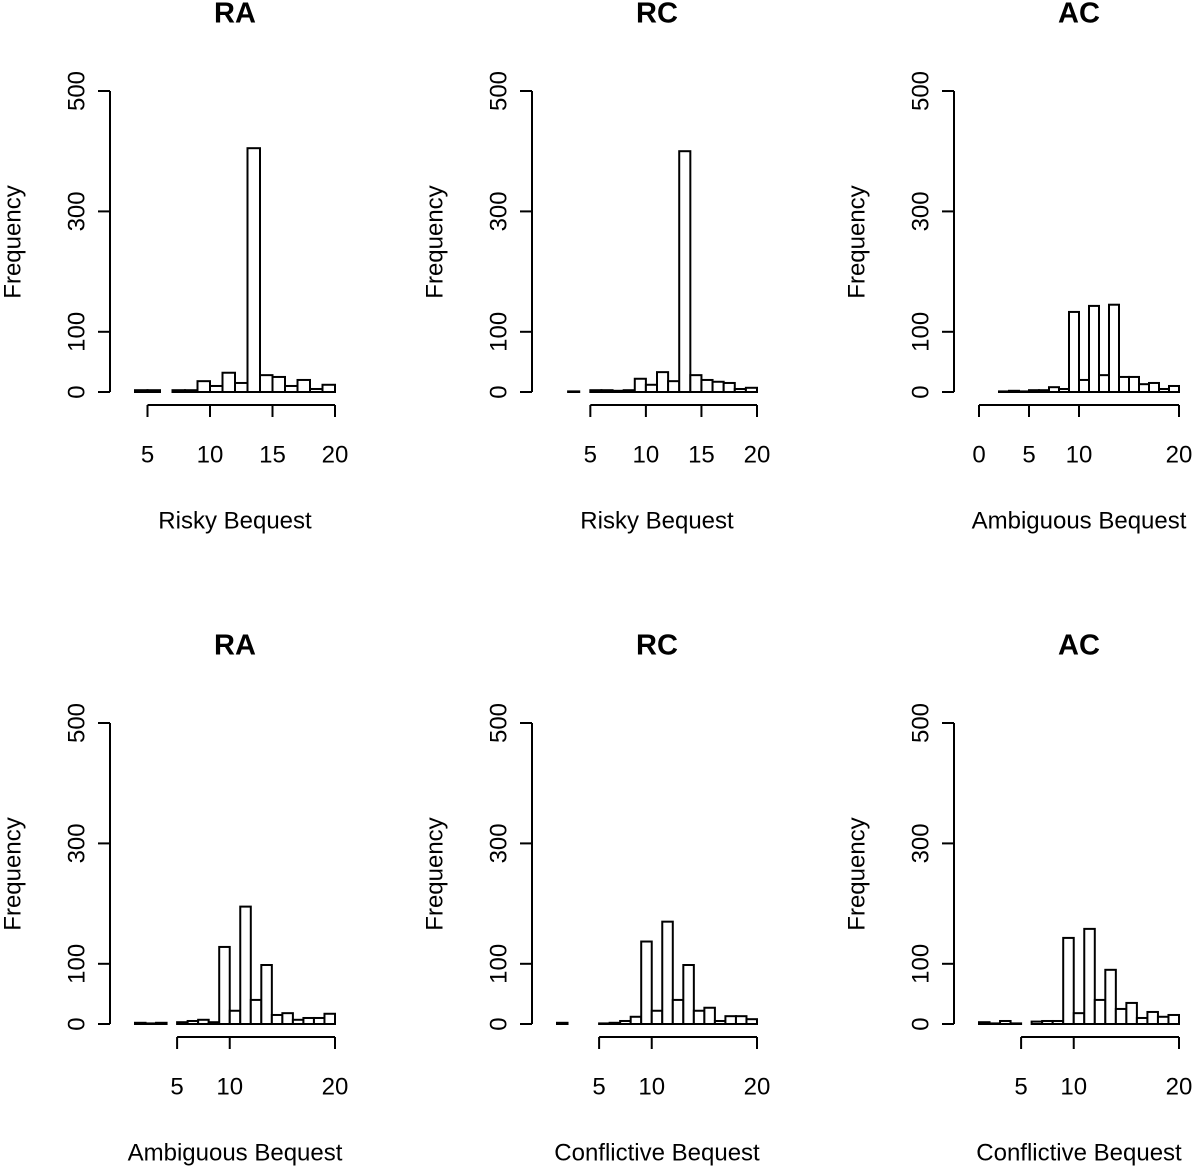 The width and height of the screenshot is (1200, 1171). I want to click on y-tick-label: 100, so click(498, 964).